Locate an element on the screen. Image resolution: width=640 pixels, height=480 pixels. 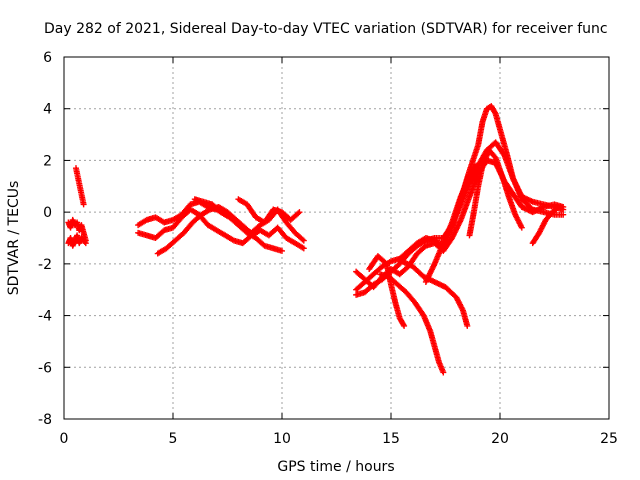
x-tick-label: 10 is located at coordinates (282, 439).